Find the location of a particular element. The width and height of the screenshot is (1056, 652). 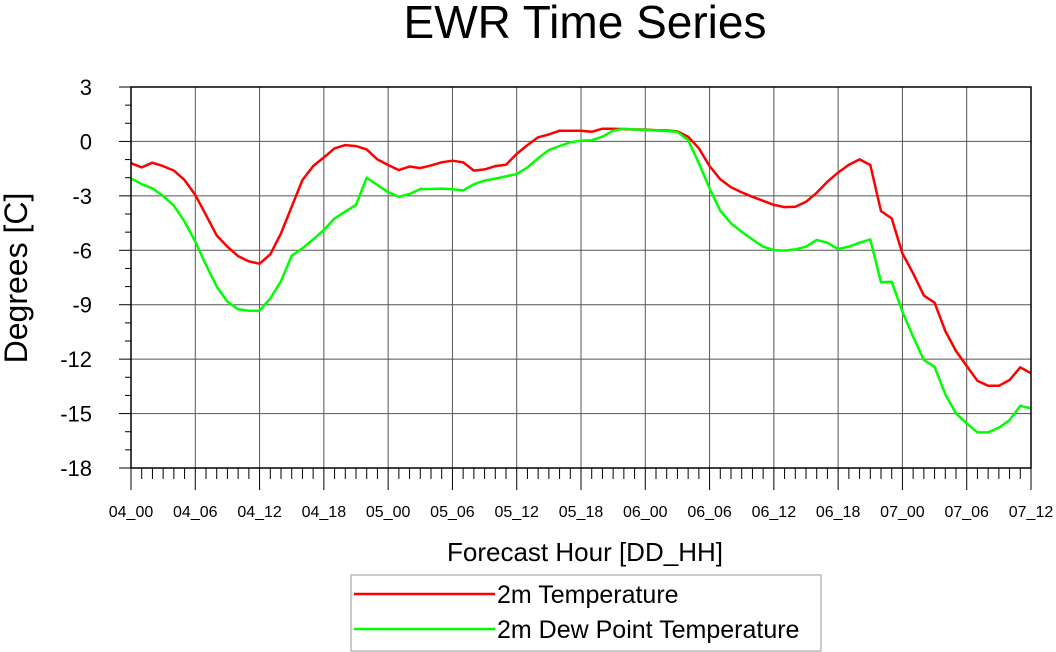

y-tick-label: -6 is located at coordinates (82, 250).